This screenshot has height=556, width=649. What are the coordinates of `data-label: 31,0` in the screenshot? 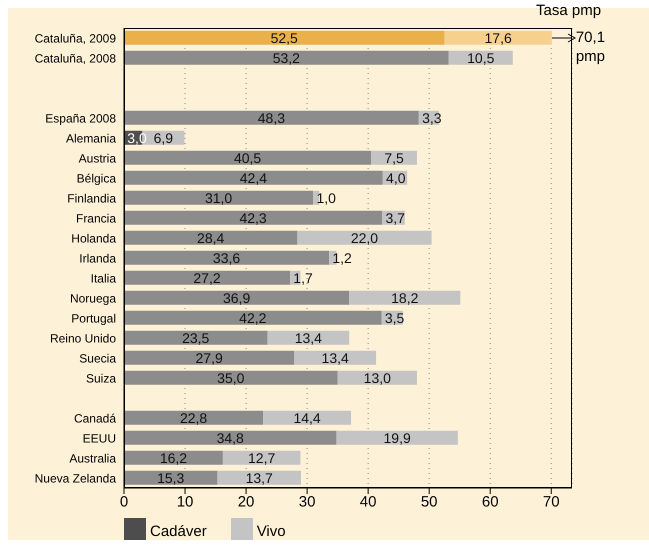 It's located at (218, 198).